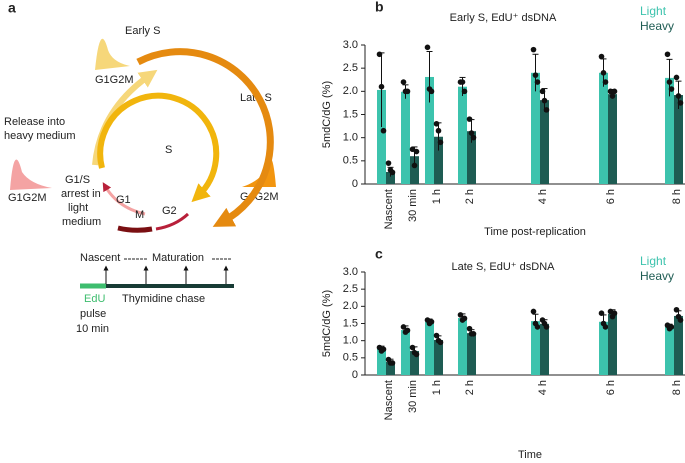 The image size is (685, 463). What do you see at coordinates (81, 222) in the screenshot?
I see `label: medium` at bounding box center [81, 222].